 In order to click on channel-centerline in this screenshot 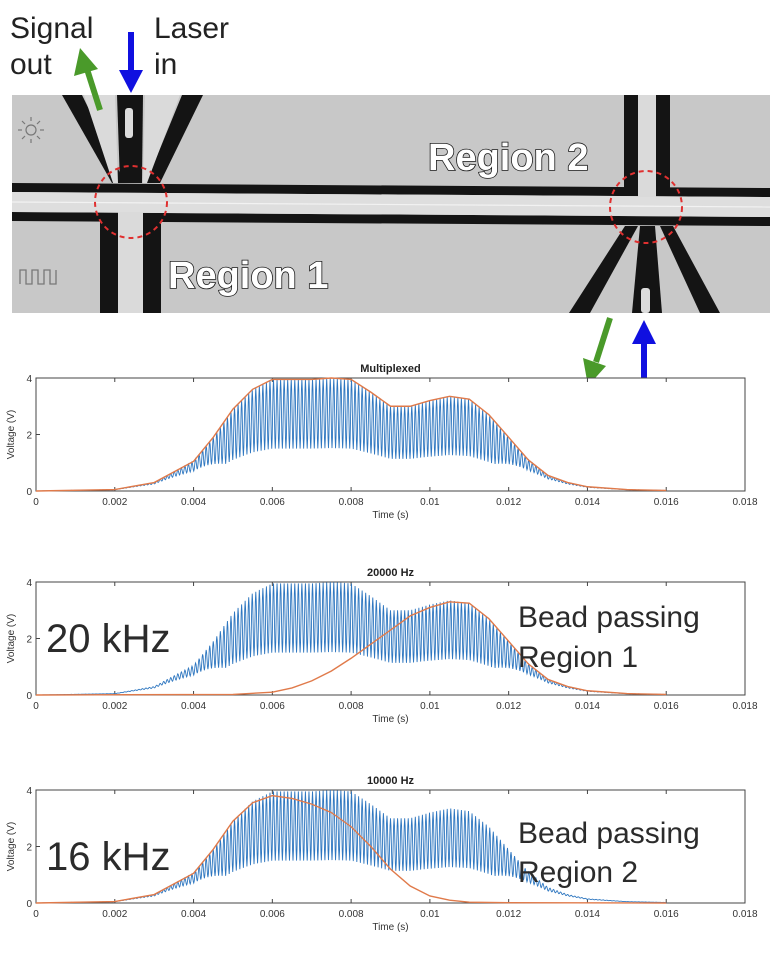, I will do `click(391, 204)`.